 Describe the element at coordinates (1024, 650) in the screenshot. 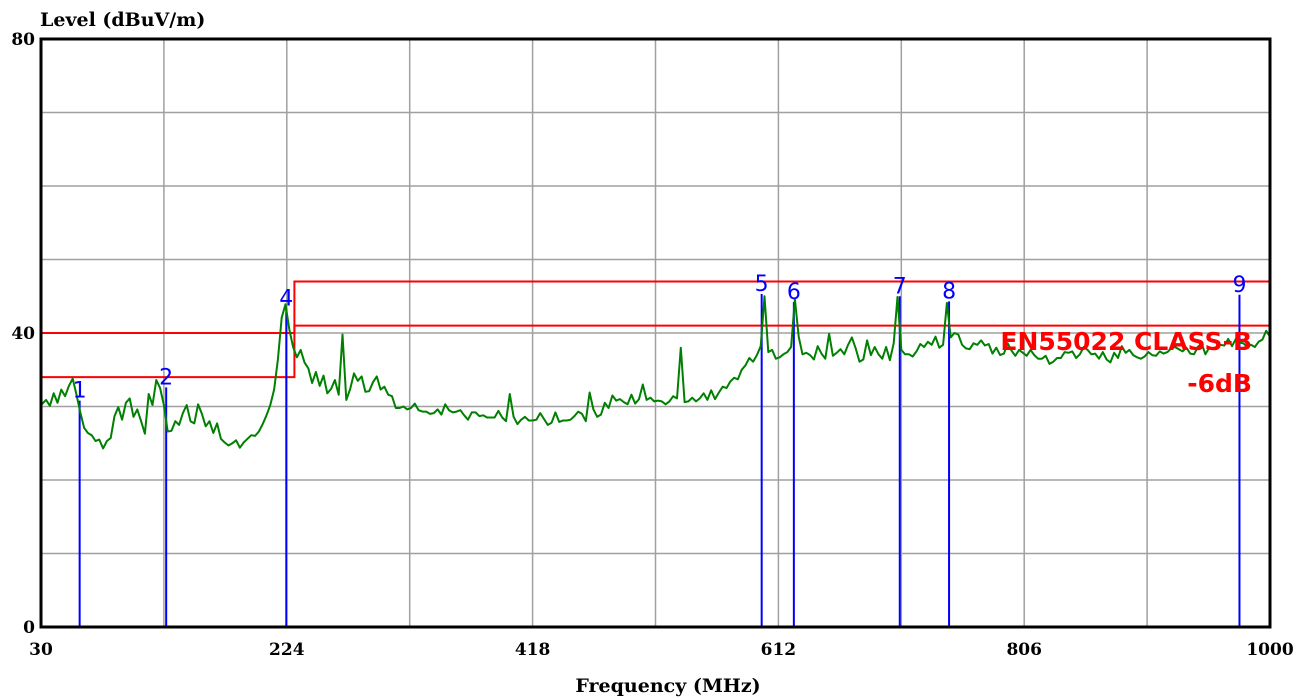

I see `x-tick-label: 806` at that location.